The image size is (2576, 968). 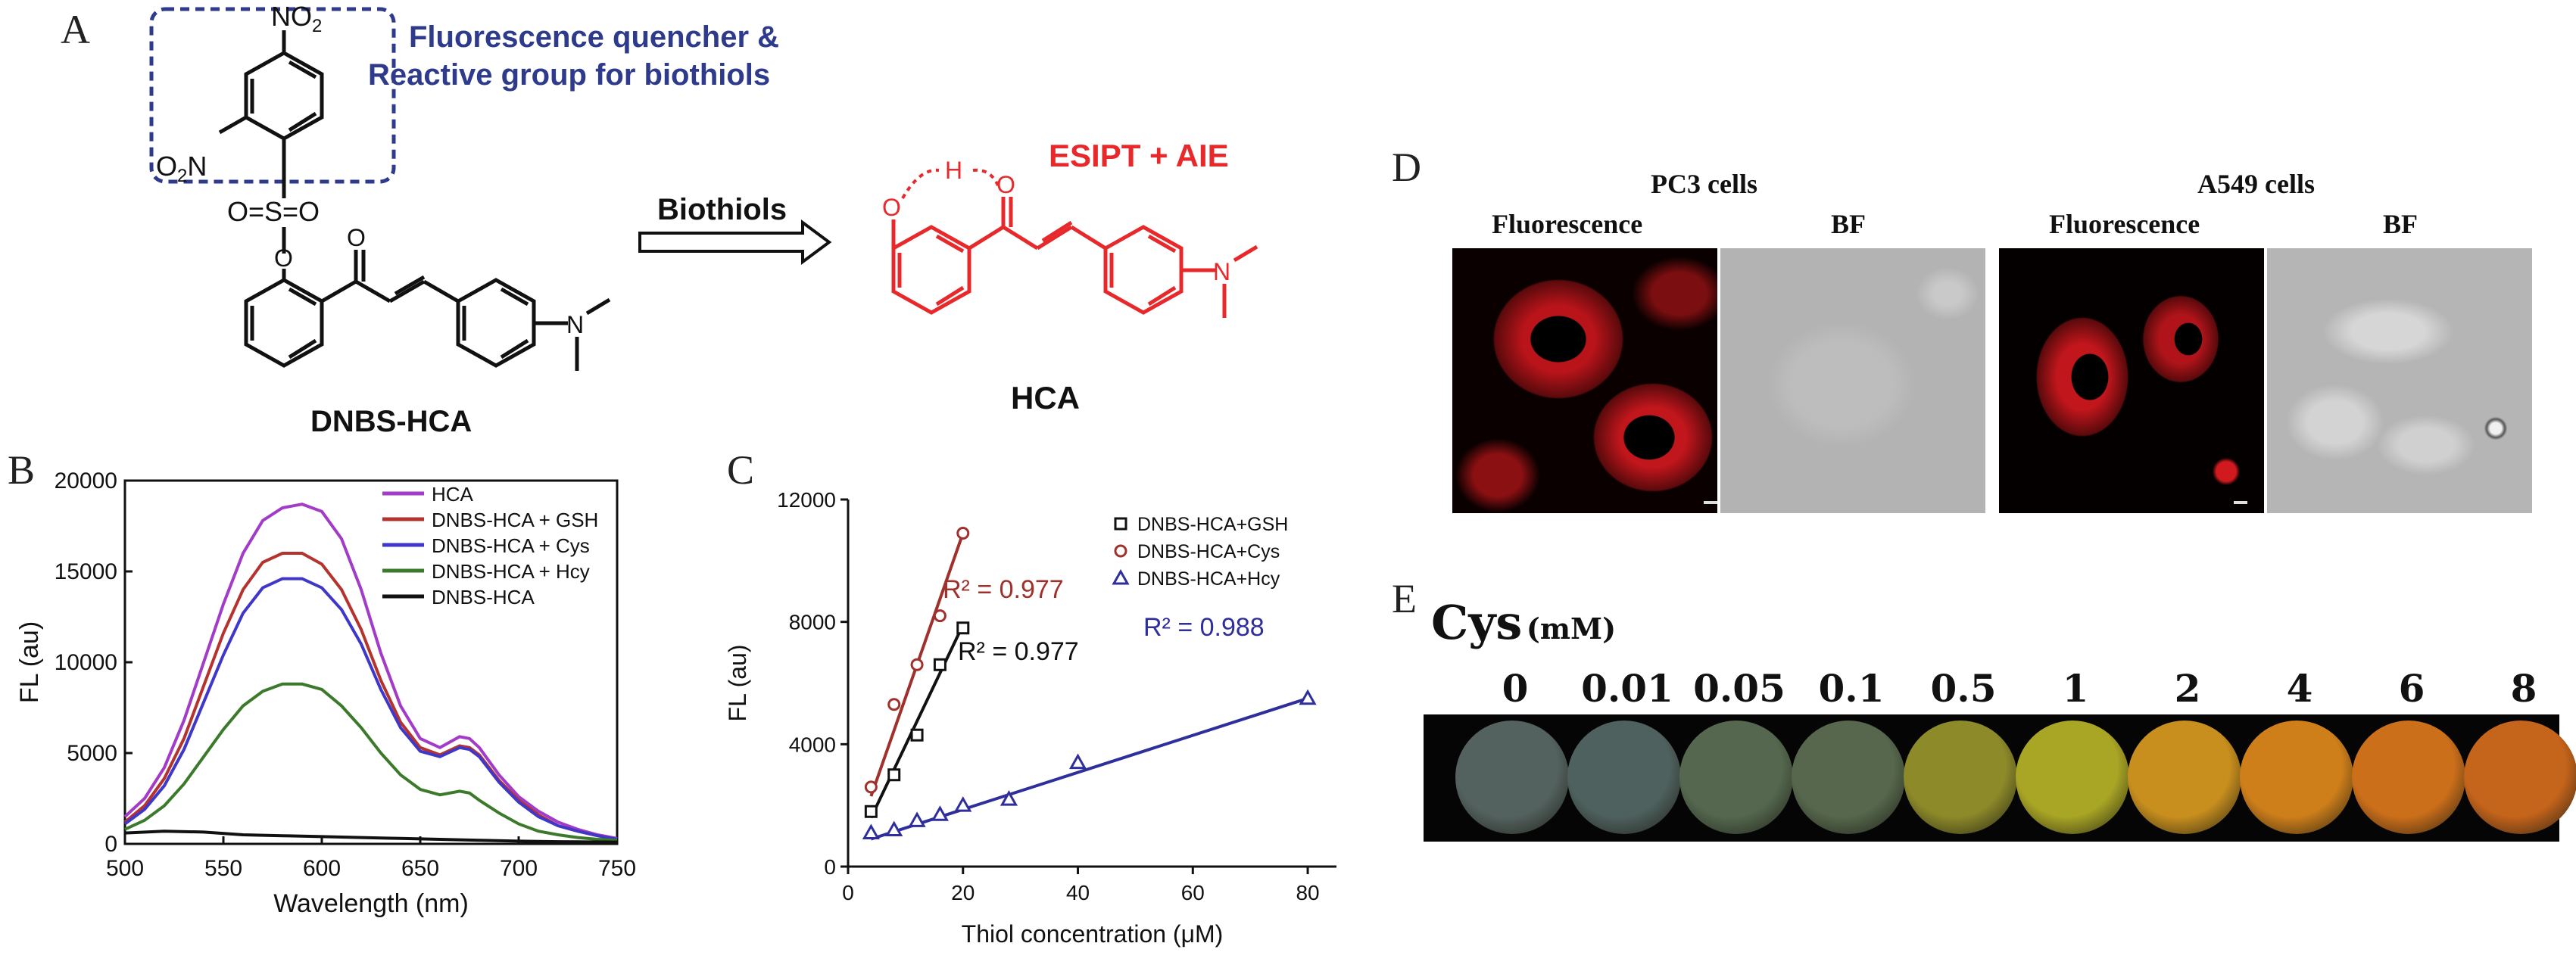 What do you see at coordinates (511, 571) in the screenshot?
I see `legend-label-4: DNBS-HCA + Hcy` at bounding box center [511, 571].